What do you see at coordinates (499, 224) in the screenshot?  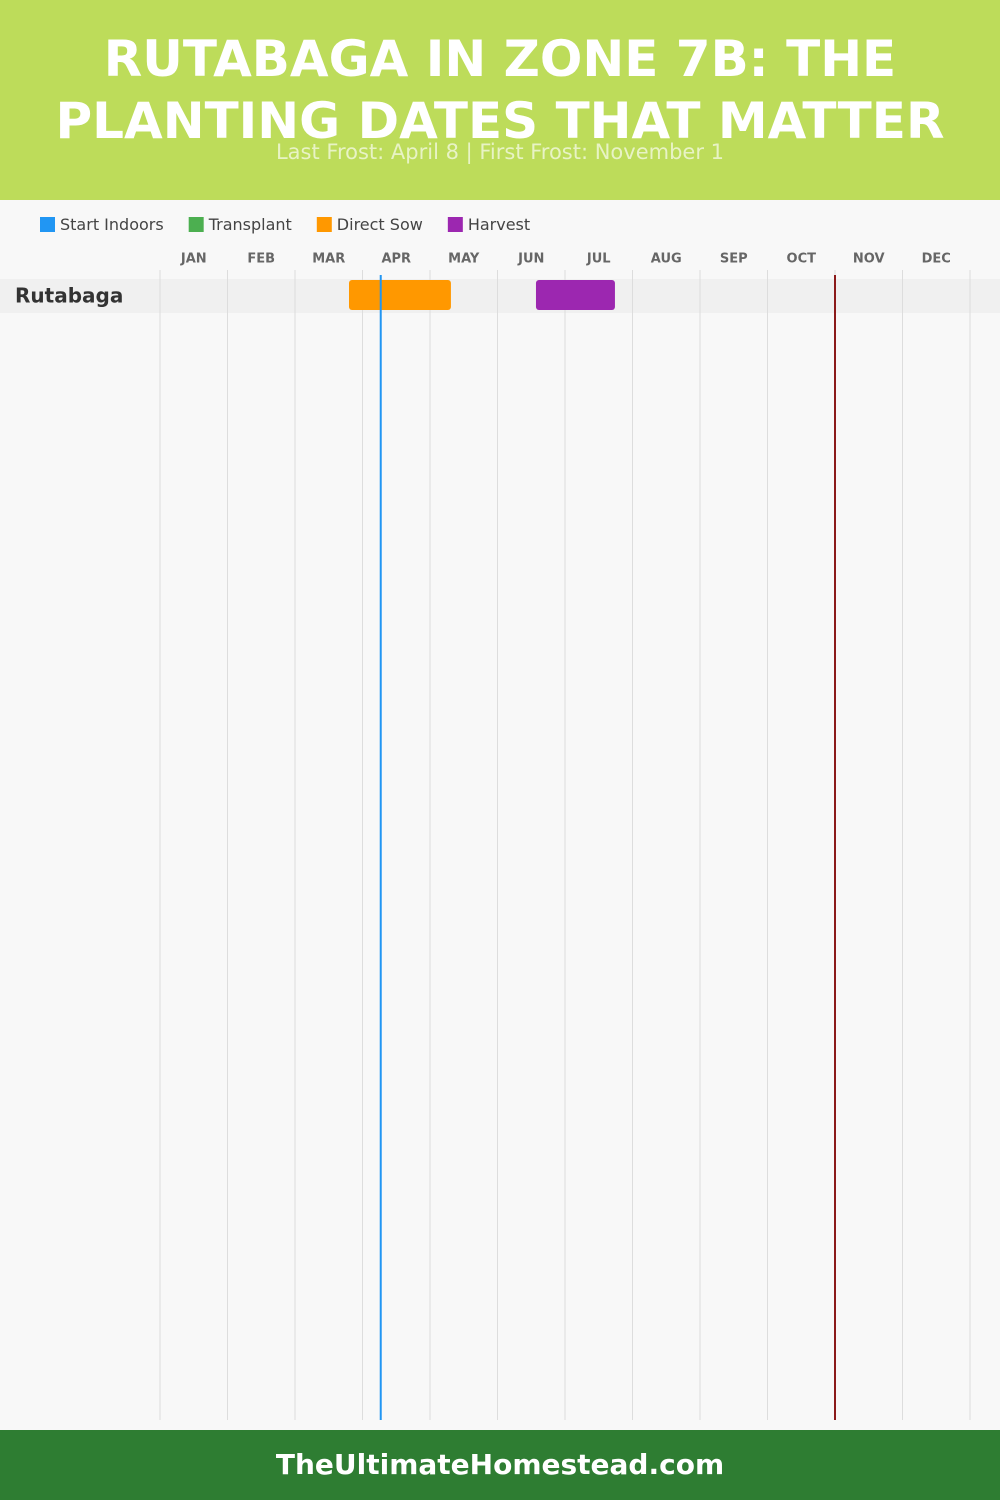 I see `legend-label: Harvest` at bounding box center [499, 224].